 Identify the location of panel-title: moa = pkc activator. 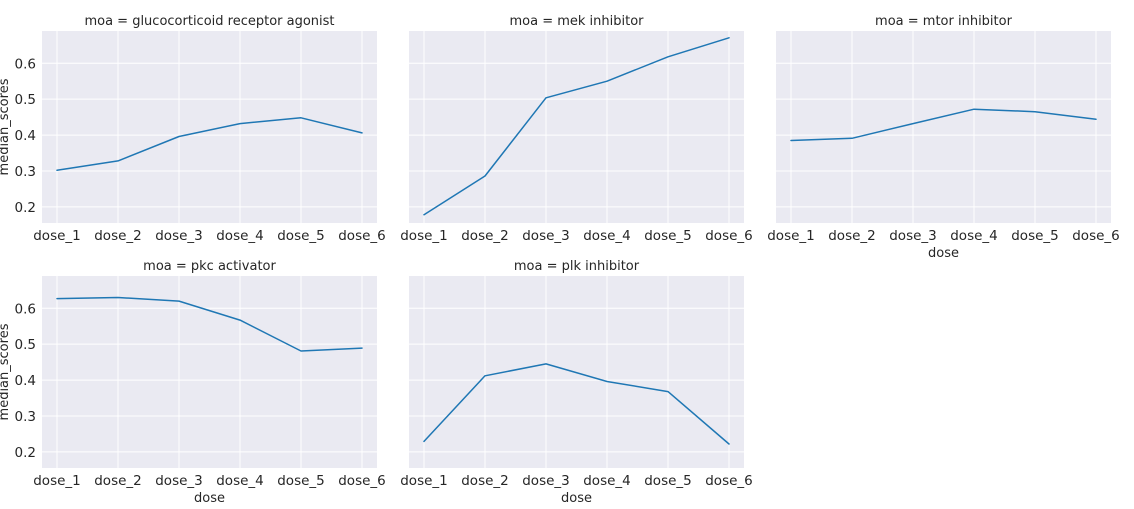
(209, 266).